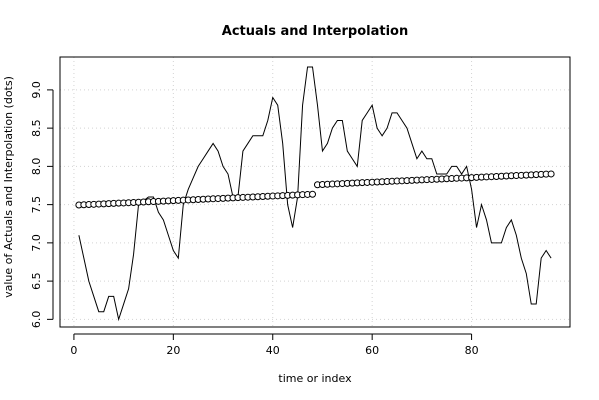  I want to click on y-tick-label-4: 8.0, so click(36, 167).